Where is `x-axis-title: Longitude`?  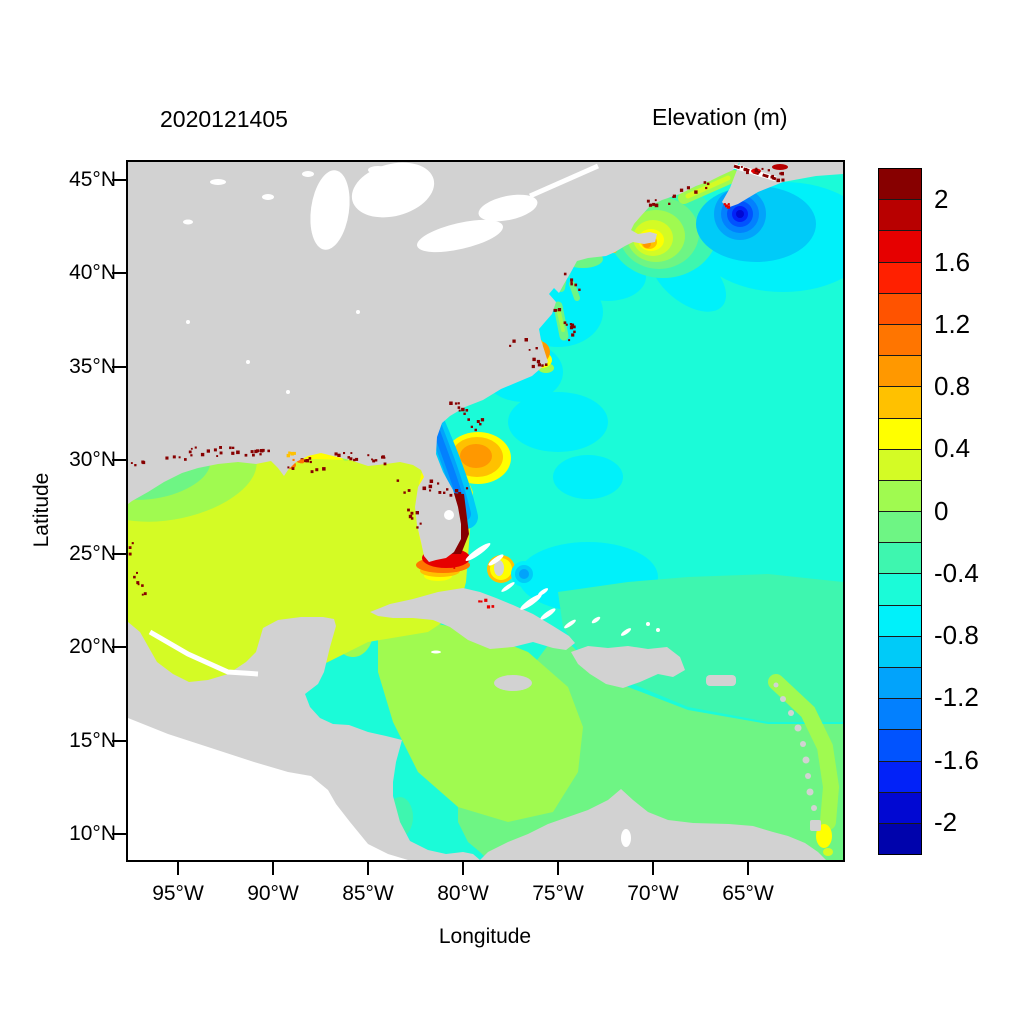
x-axis-title: Longitude is located at coordinates (485, 936).